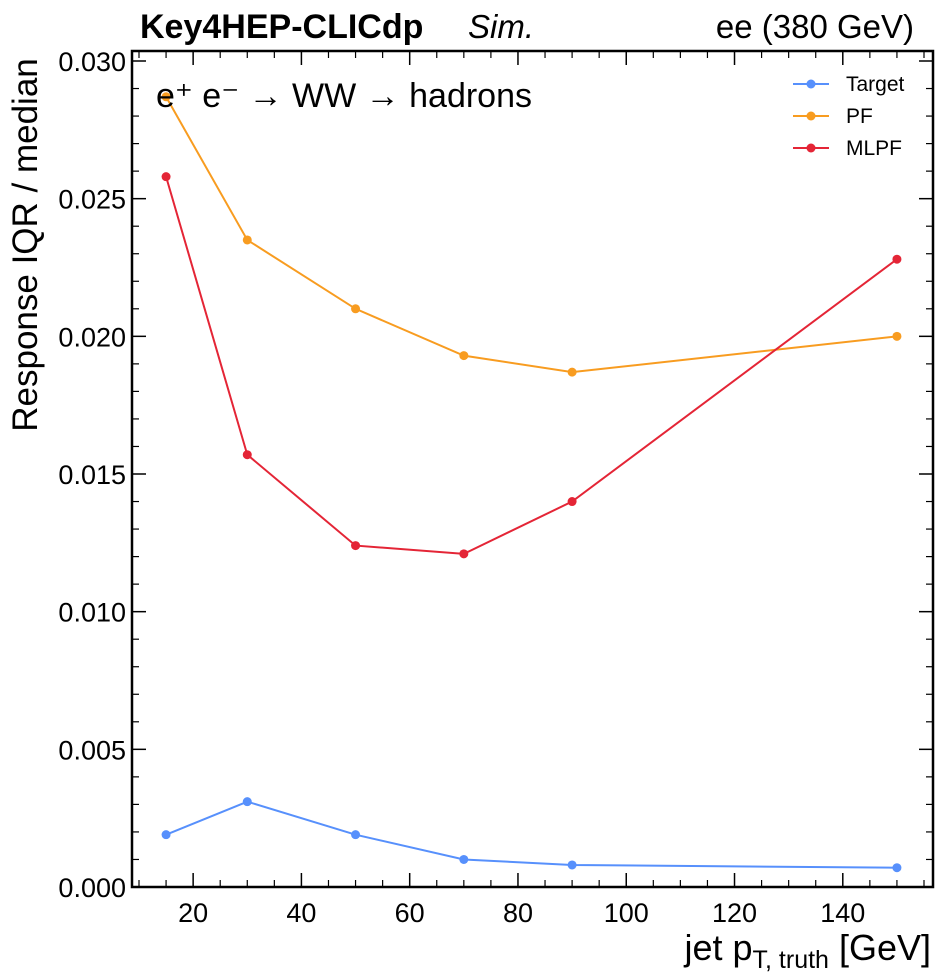 The width and height of the screenshot is (942, 980). I want to click on x-tick-label: 140, so click(842, 913).